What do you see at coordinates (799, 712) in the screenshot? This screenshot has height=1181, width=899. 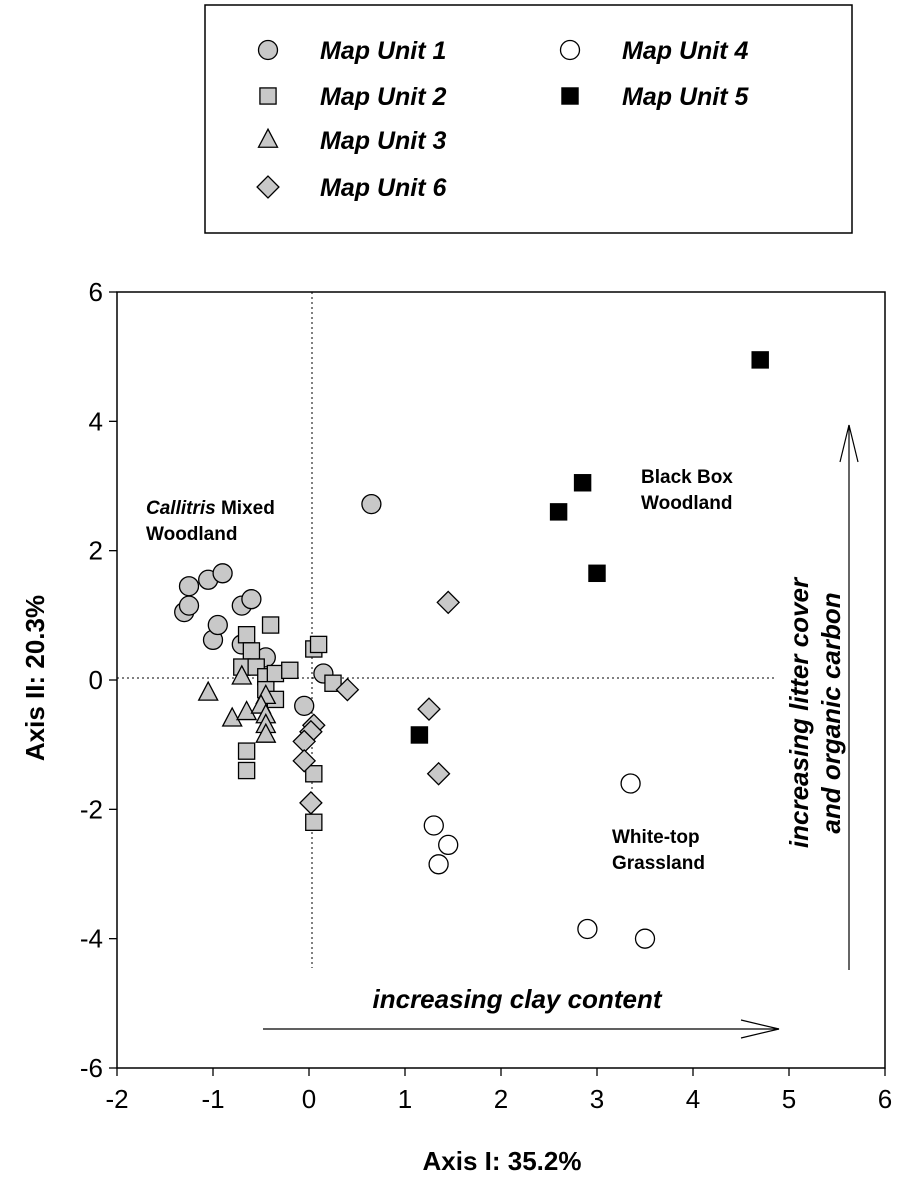 I see `litter-arrow-label-line1: increasing litter cover` at bounding box center [799, 712].